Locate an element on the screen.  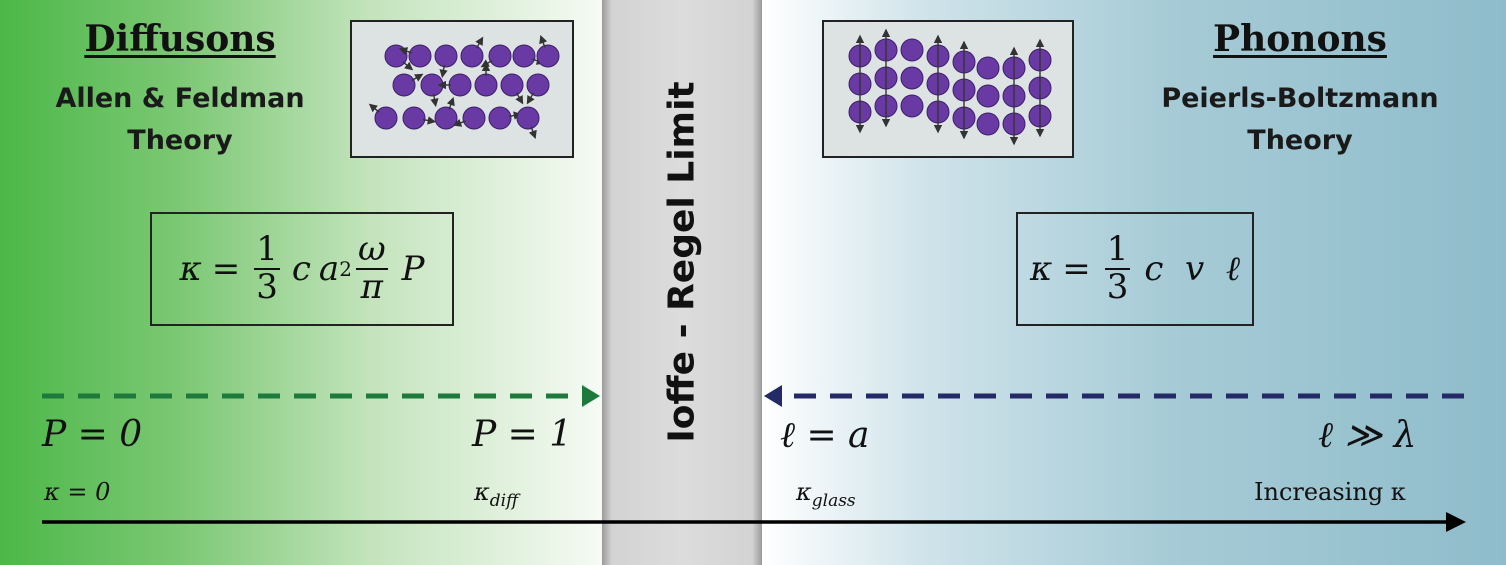
kappa-glass-label: κglass is located at coordinates (826, 494).